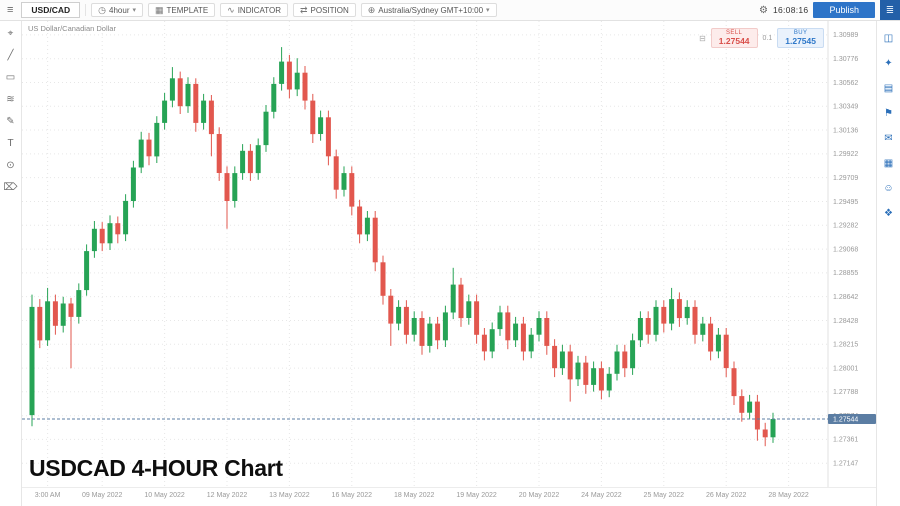 Image resolution: width=900 pixels, height=506 pixels. What do you see at coordinates (259, 10) in the screenshot?
I see `indicator-label: INDICATOR` at bounding box center [259, 10].